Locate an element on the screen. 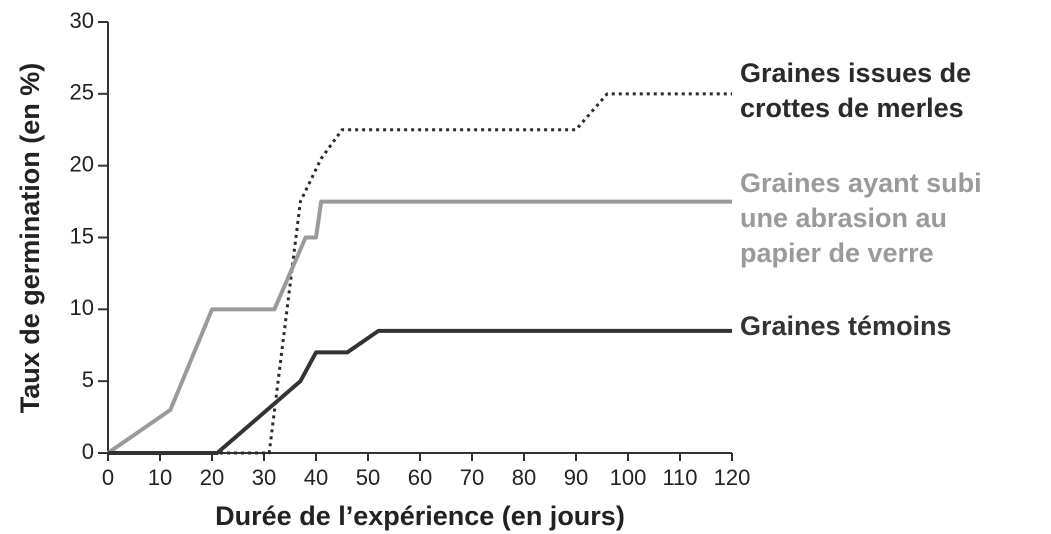 Image resolution: width=1051 pixels, height=534 pixels. x-tick-label: 10 is located at coordinates (160, 477).